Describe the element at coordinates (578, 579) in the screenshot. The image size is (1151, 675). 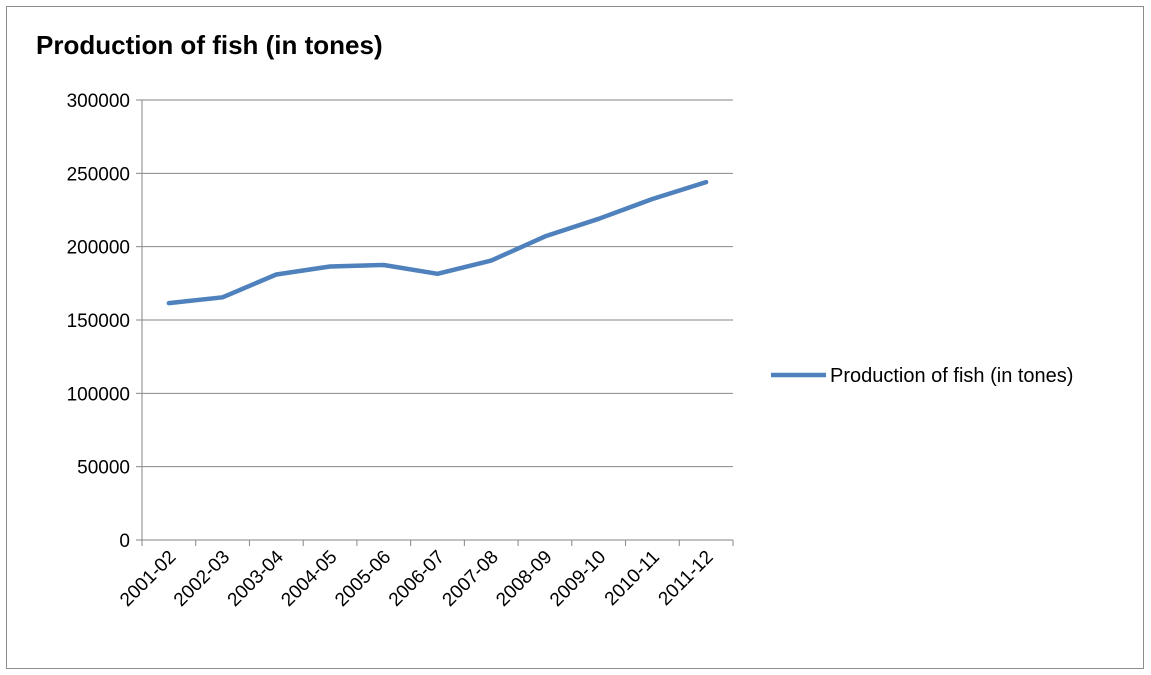
I see `x-tick-label: 2009-10` at that location.